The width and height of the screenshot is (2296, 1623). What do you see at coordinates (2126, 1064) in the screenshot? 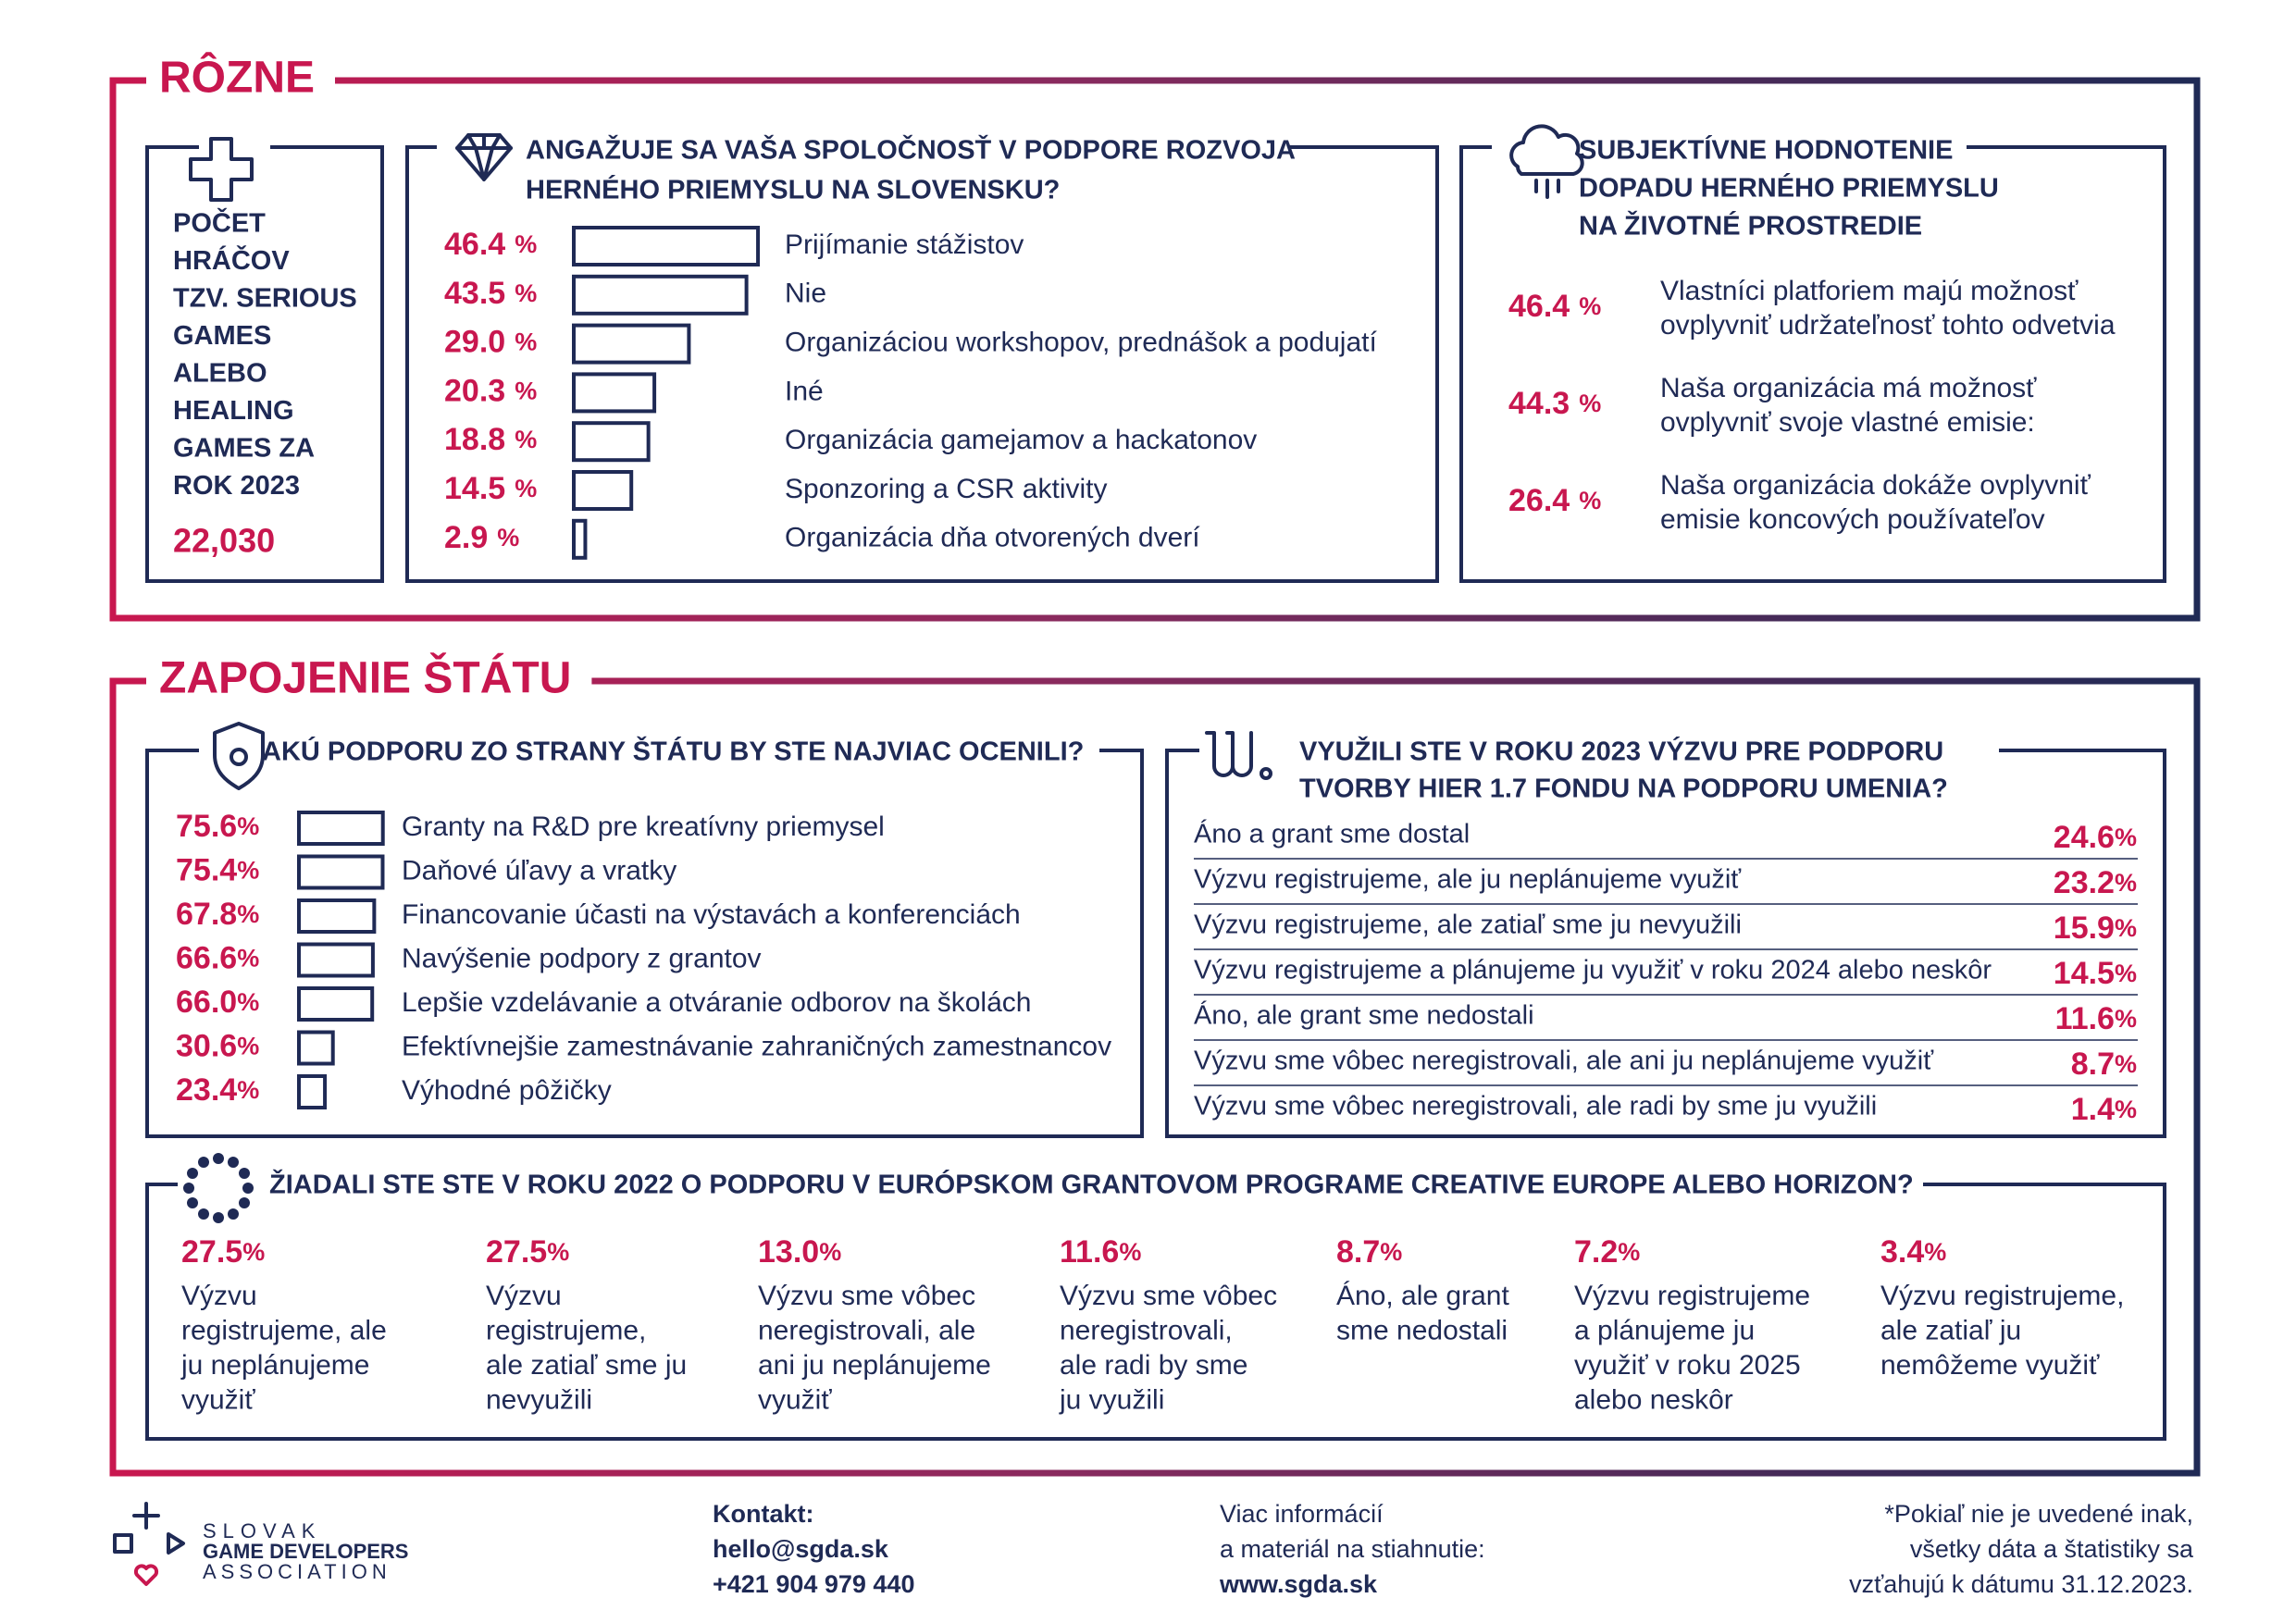
I see `fund-value-unit: %` at bounding box center [2126, 1064].